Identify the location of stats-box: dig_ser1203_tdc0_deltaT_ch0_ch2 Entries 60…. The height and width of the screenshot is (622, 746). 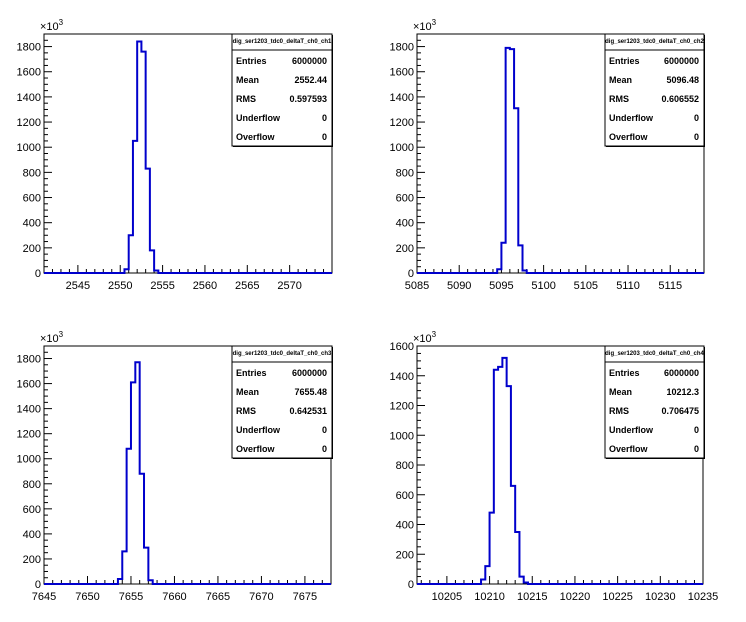
(654, 90).